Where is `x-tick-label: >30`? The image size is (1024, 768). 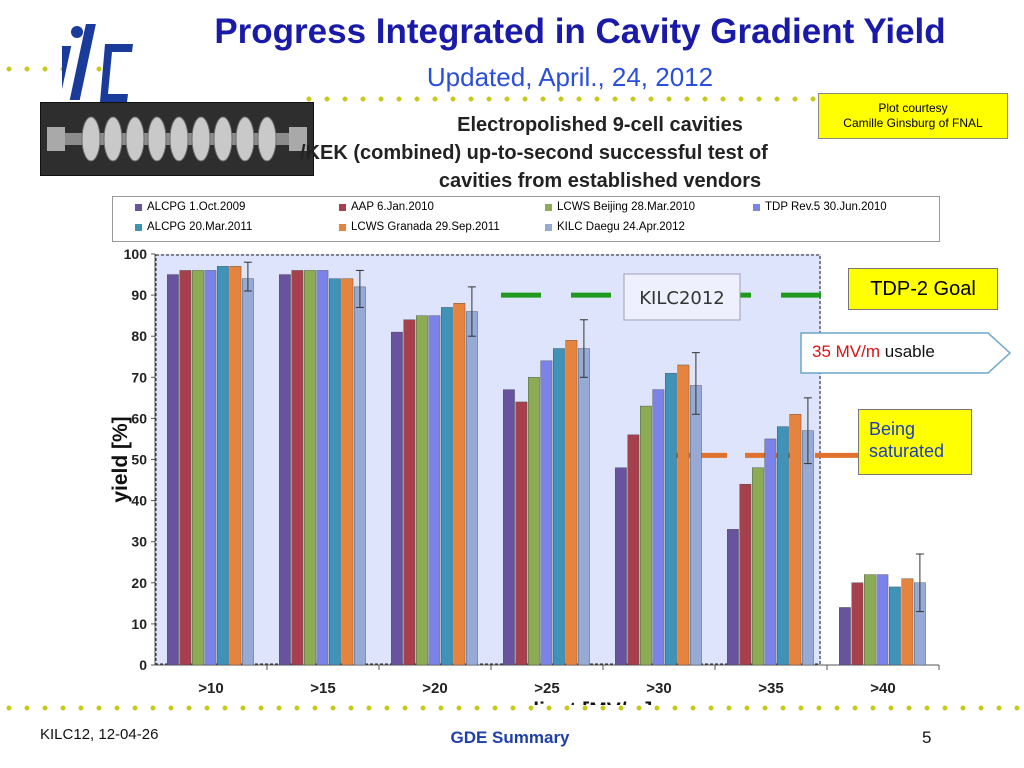 x-tick-label: >30 is located at coordinates (658, 688).